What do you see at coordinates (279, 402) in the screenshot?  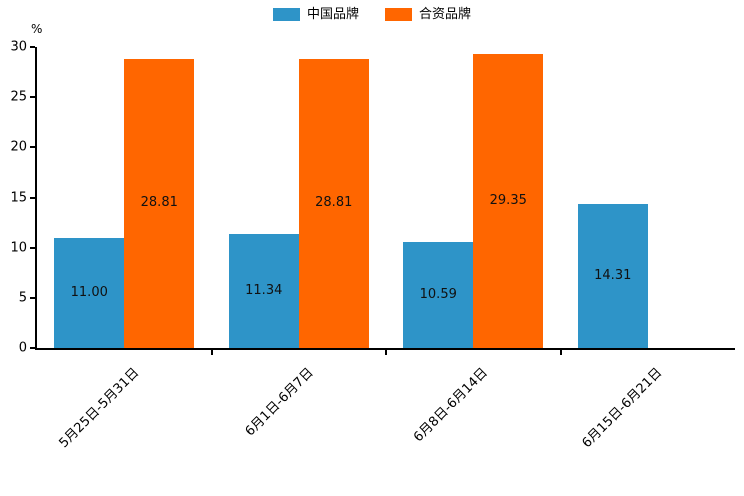 I see `x-tick-label: 6月1日-6月7日` at bounding box center [279, 402].